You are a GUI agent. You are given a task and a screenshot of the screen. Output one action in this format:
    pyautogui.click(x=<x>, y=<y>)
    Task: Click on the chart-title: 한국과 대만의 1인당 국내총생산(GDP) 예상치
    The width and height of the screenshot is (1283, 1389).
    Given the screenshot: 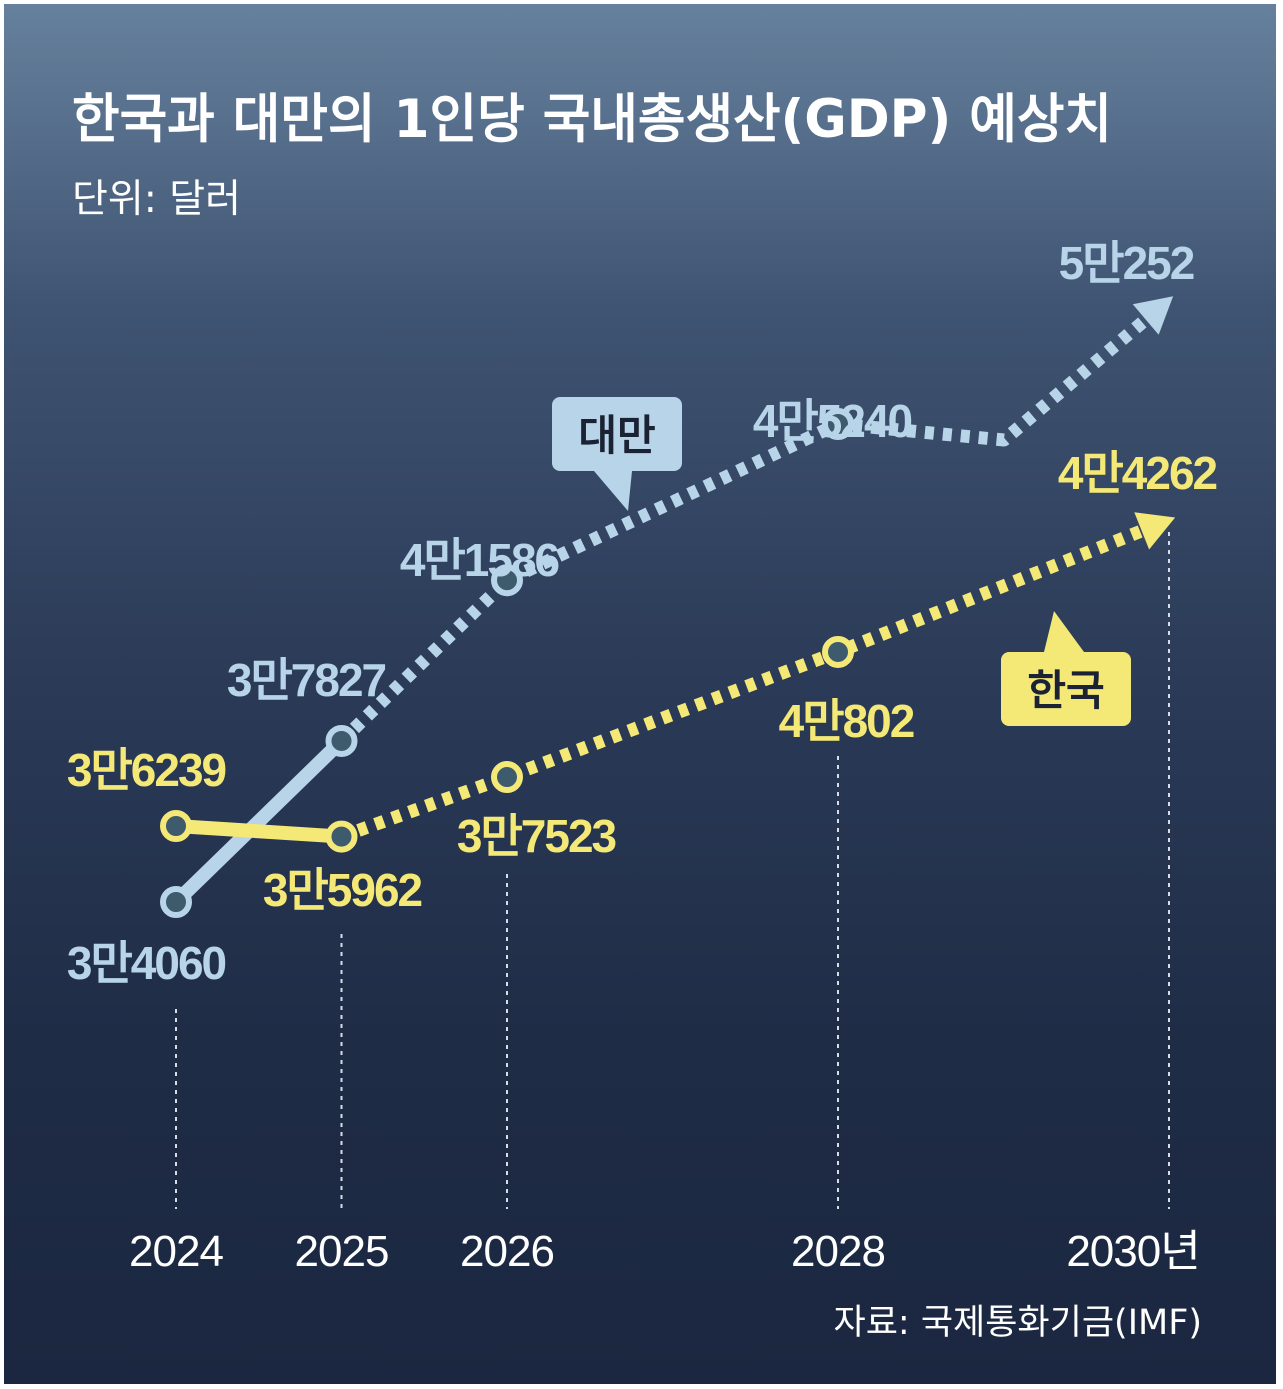 What is the action you would take?
    pyautogui.click(x=592, y=119)
    